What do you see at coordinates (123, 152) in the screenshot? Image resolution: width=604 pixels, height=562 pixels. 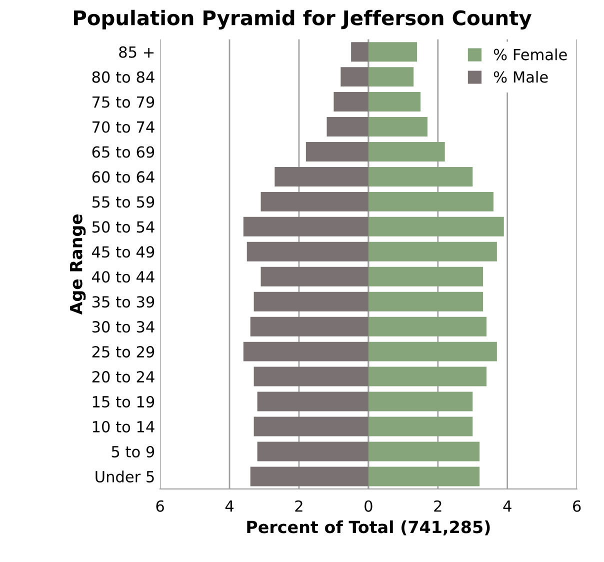 I see `y-tick-label: 65 to 69` at bounding box center [123, 152].